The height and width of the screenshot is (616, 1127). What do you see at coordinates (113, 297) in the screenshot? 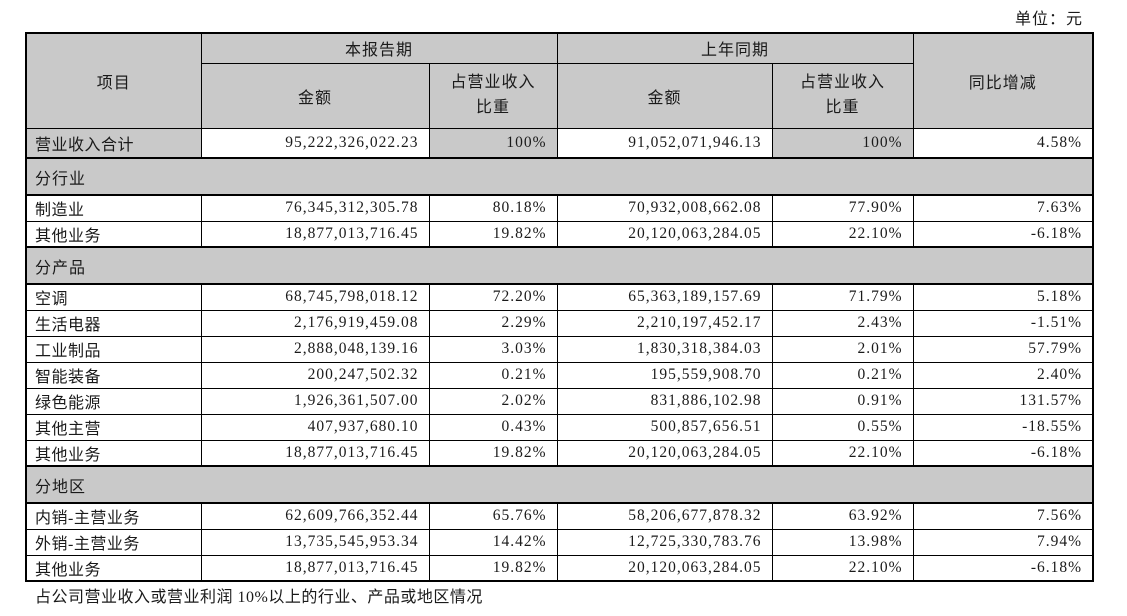
I see `item-label-cell: 空调` at bounding box center [113, 297].